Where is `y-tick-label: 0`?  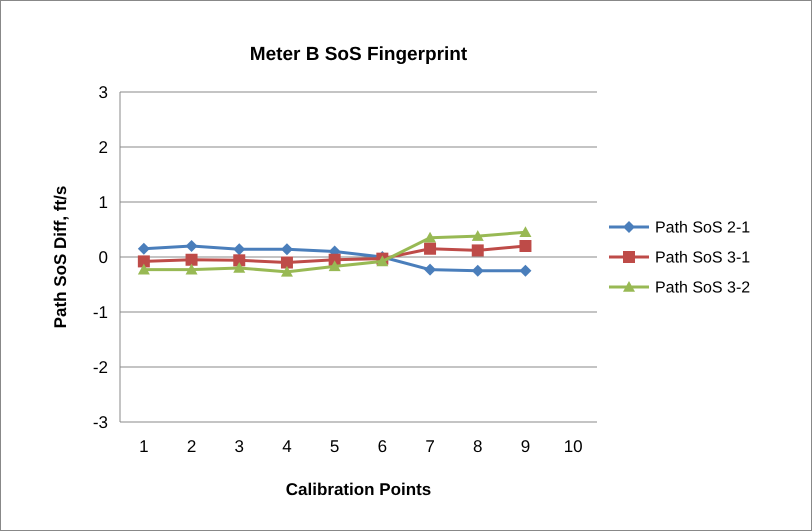 y-tick-label: 0 is located at coordinates (103, 257).